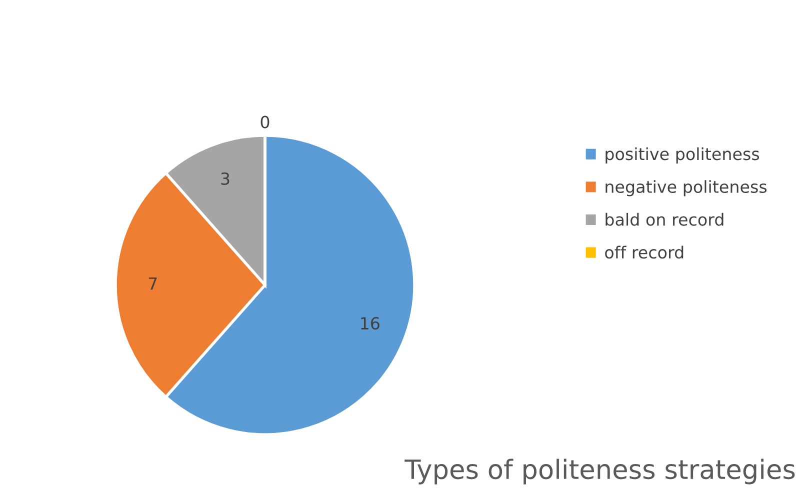 The height and width of the screenshot is (499, 804). I want to click on legend-label: off record, so click(644, 252).